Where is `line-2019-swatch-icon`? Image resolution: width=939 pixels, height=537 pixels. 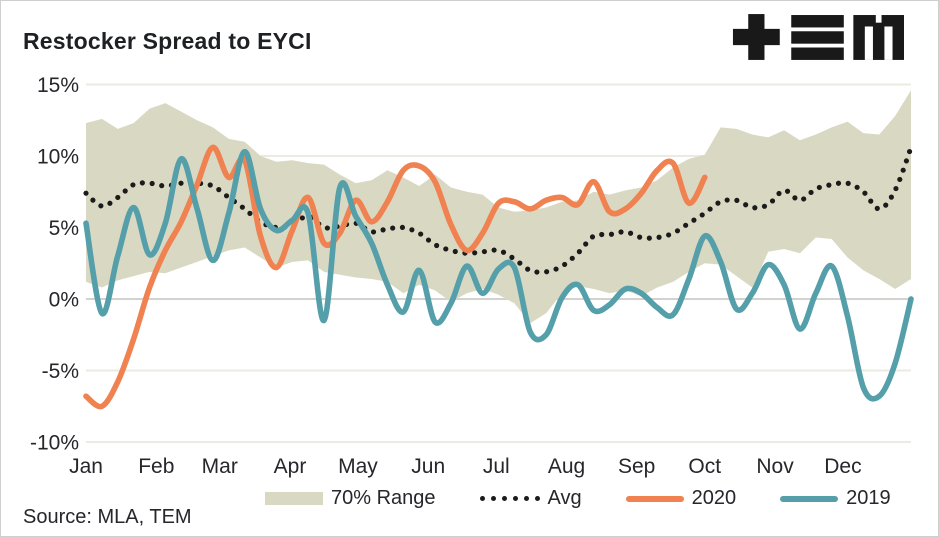 line-2019-swatch-icon is located at coordinates (809, 498).